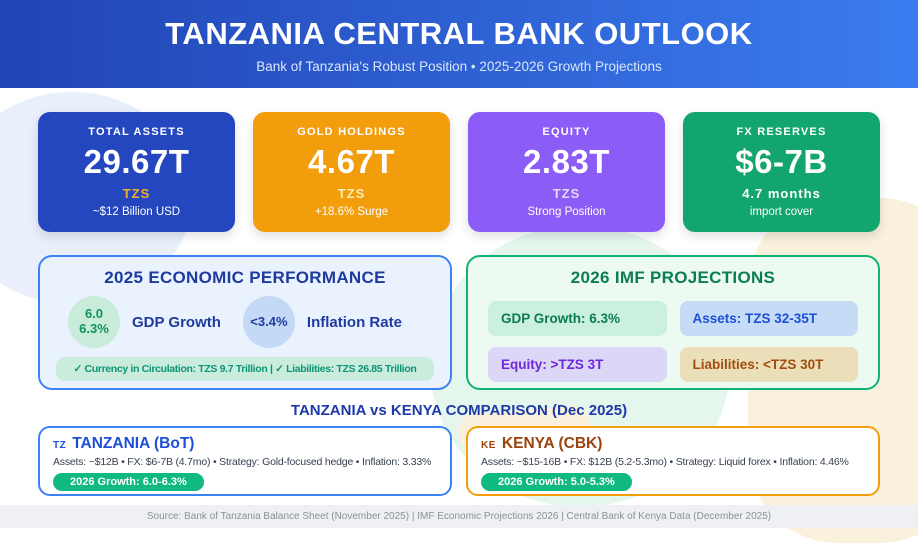 The width and height of the screenshot is (918, 543). I want to click on stat-value: 2.83T, so click(566, 161).